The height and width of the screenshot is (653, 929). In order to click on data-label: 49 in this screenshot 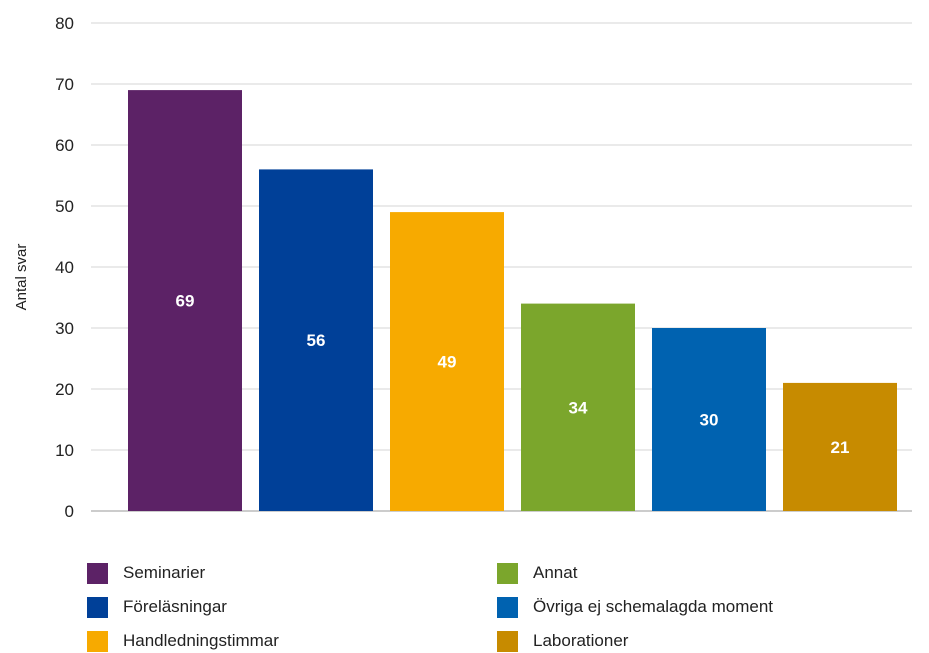, I will do `click(447, 362)`.